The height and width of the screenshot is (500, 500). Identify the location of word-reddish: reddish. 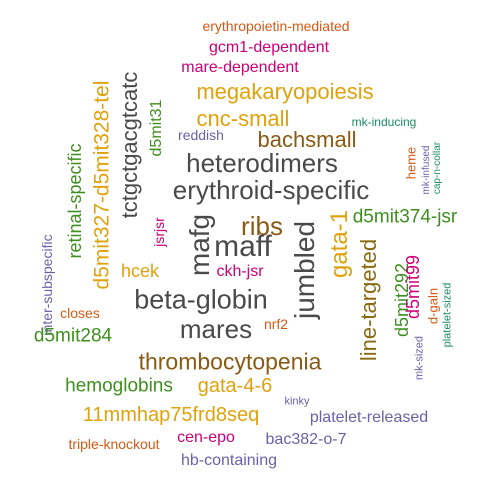
(201, 135).